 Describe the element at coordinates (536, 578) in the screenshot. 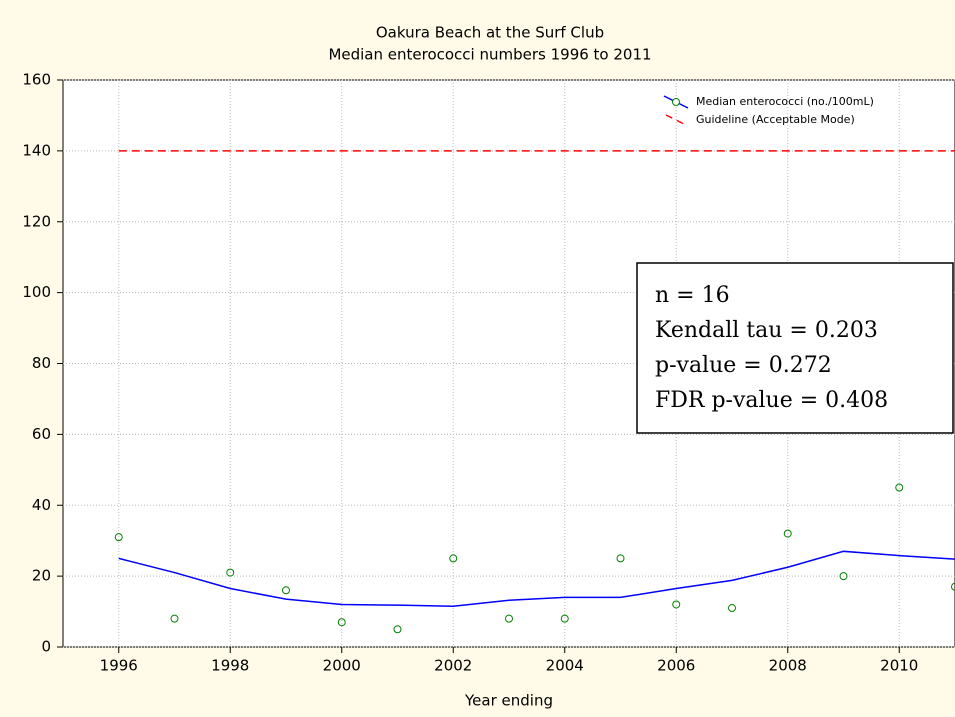

I see `trend-line` at that location.